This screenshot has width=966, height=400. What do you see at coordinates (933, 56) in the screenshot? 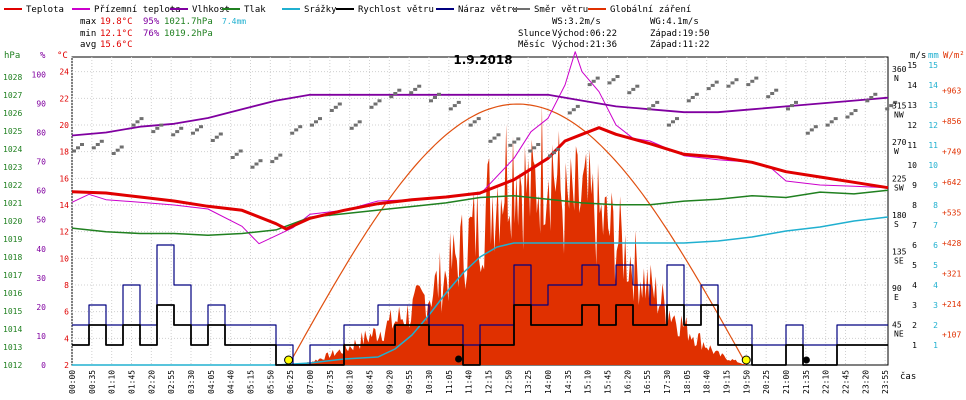
I see `axis-unit-mm: mm` at bounding box center [933, 56].